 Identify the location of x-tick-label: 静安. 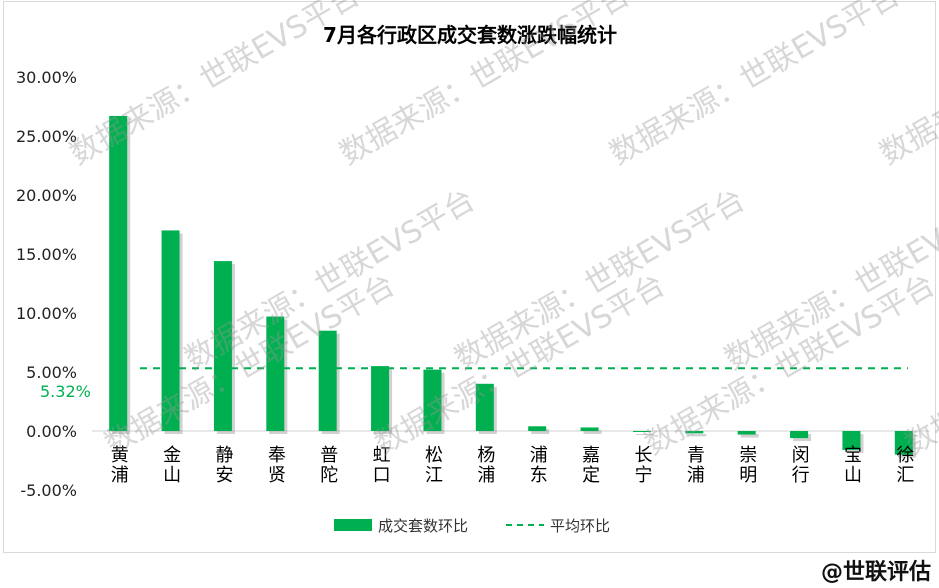
(222, 465).